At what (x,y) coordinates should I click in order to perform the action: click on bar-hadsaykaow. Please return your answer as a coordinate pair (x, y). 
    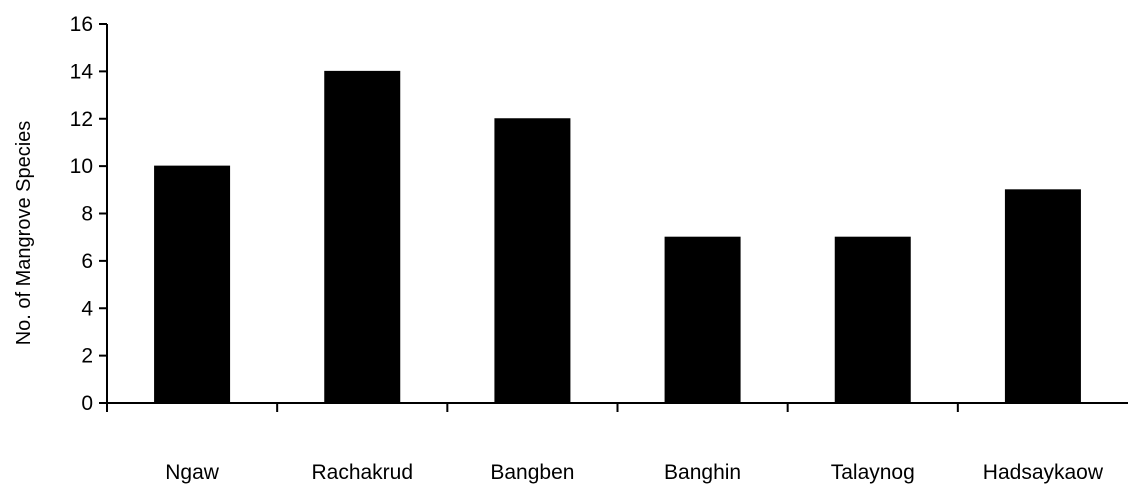
    Looking at the image, I should click on (1042, 296).